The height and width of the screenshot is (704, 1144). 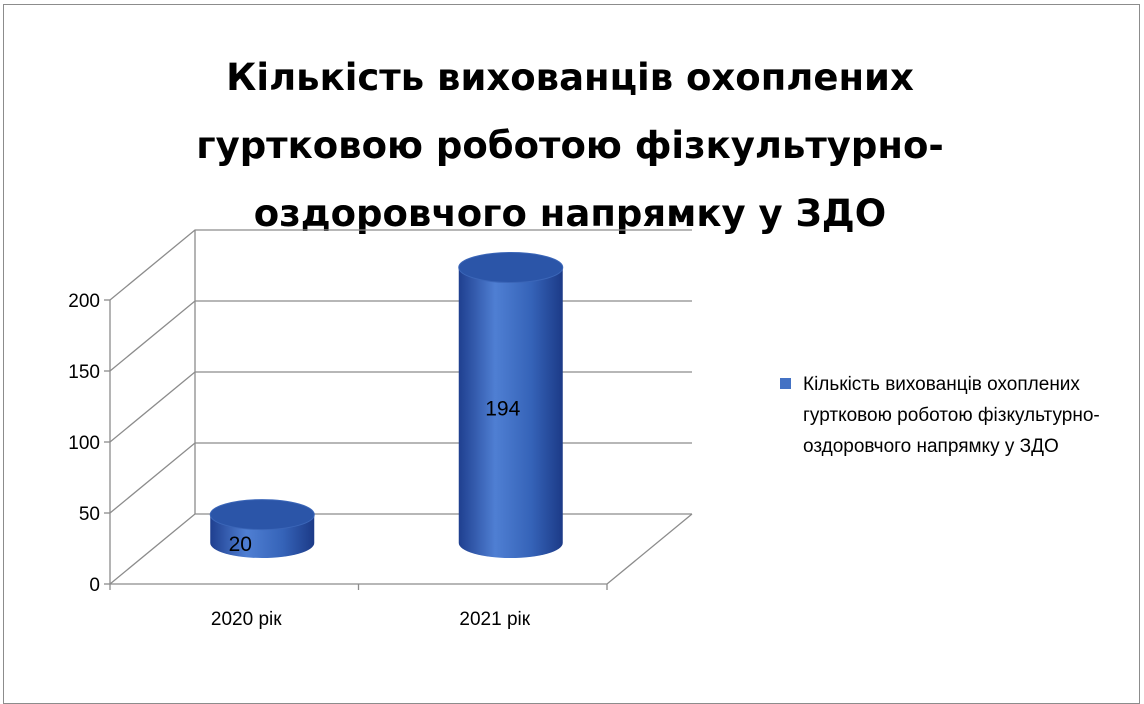 I want to click on y-tick-label-2: 100, so click(x=84, y=443).